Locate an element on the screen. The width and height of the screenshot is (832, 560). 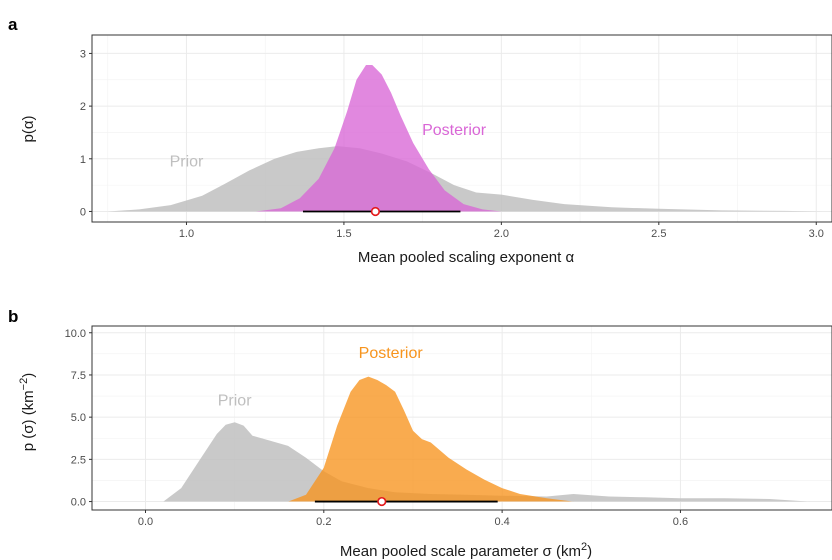
y-tick-label: 2.5 is located at coordinates (78, 460).